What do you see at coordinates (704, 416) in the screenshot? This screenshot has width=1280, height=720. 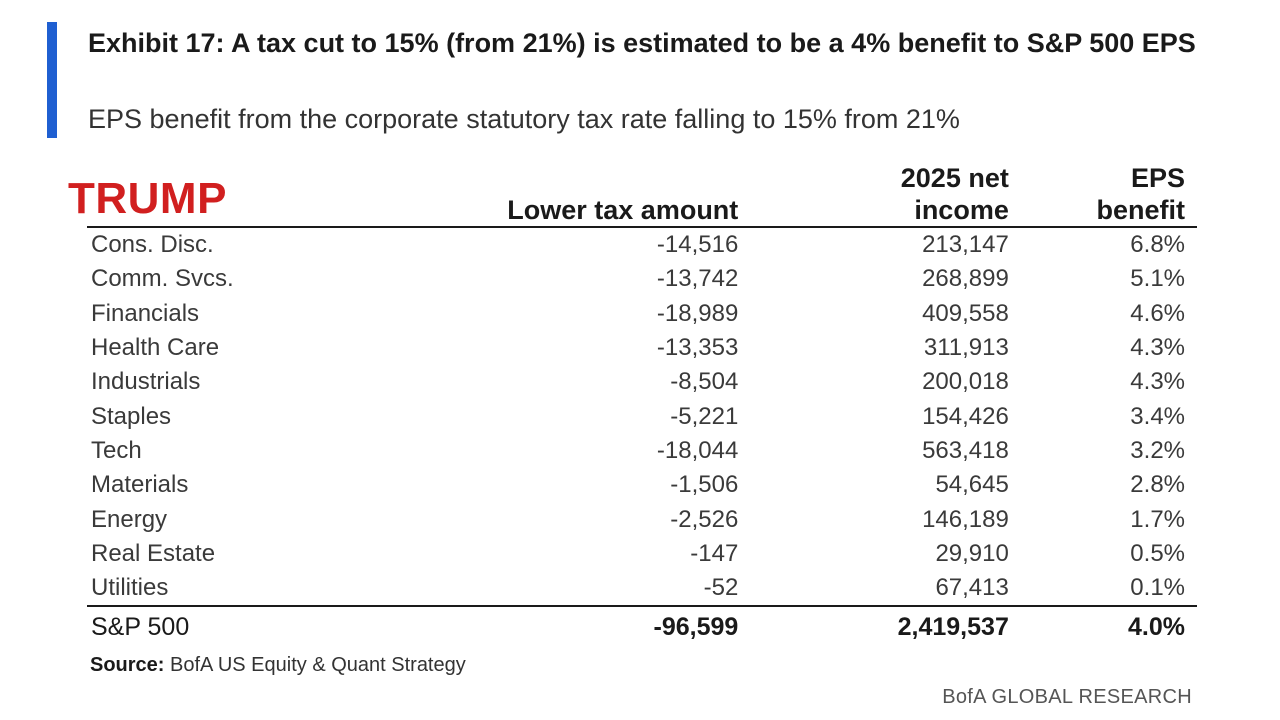 I see `cell-lower-tax: -5,221` at bounding box center [704, 416].